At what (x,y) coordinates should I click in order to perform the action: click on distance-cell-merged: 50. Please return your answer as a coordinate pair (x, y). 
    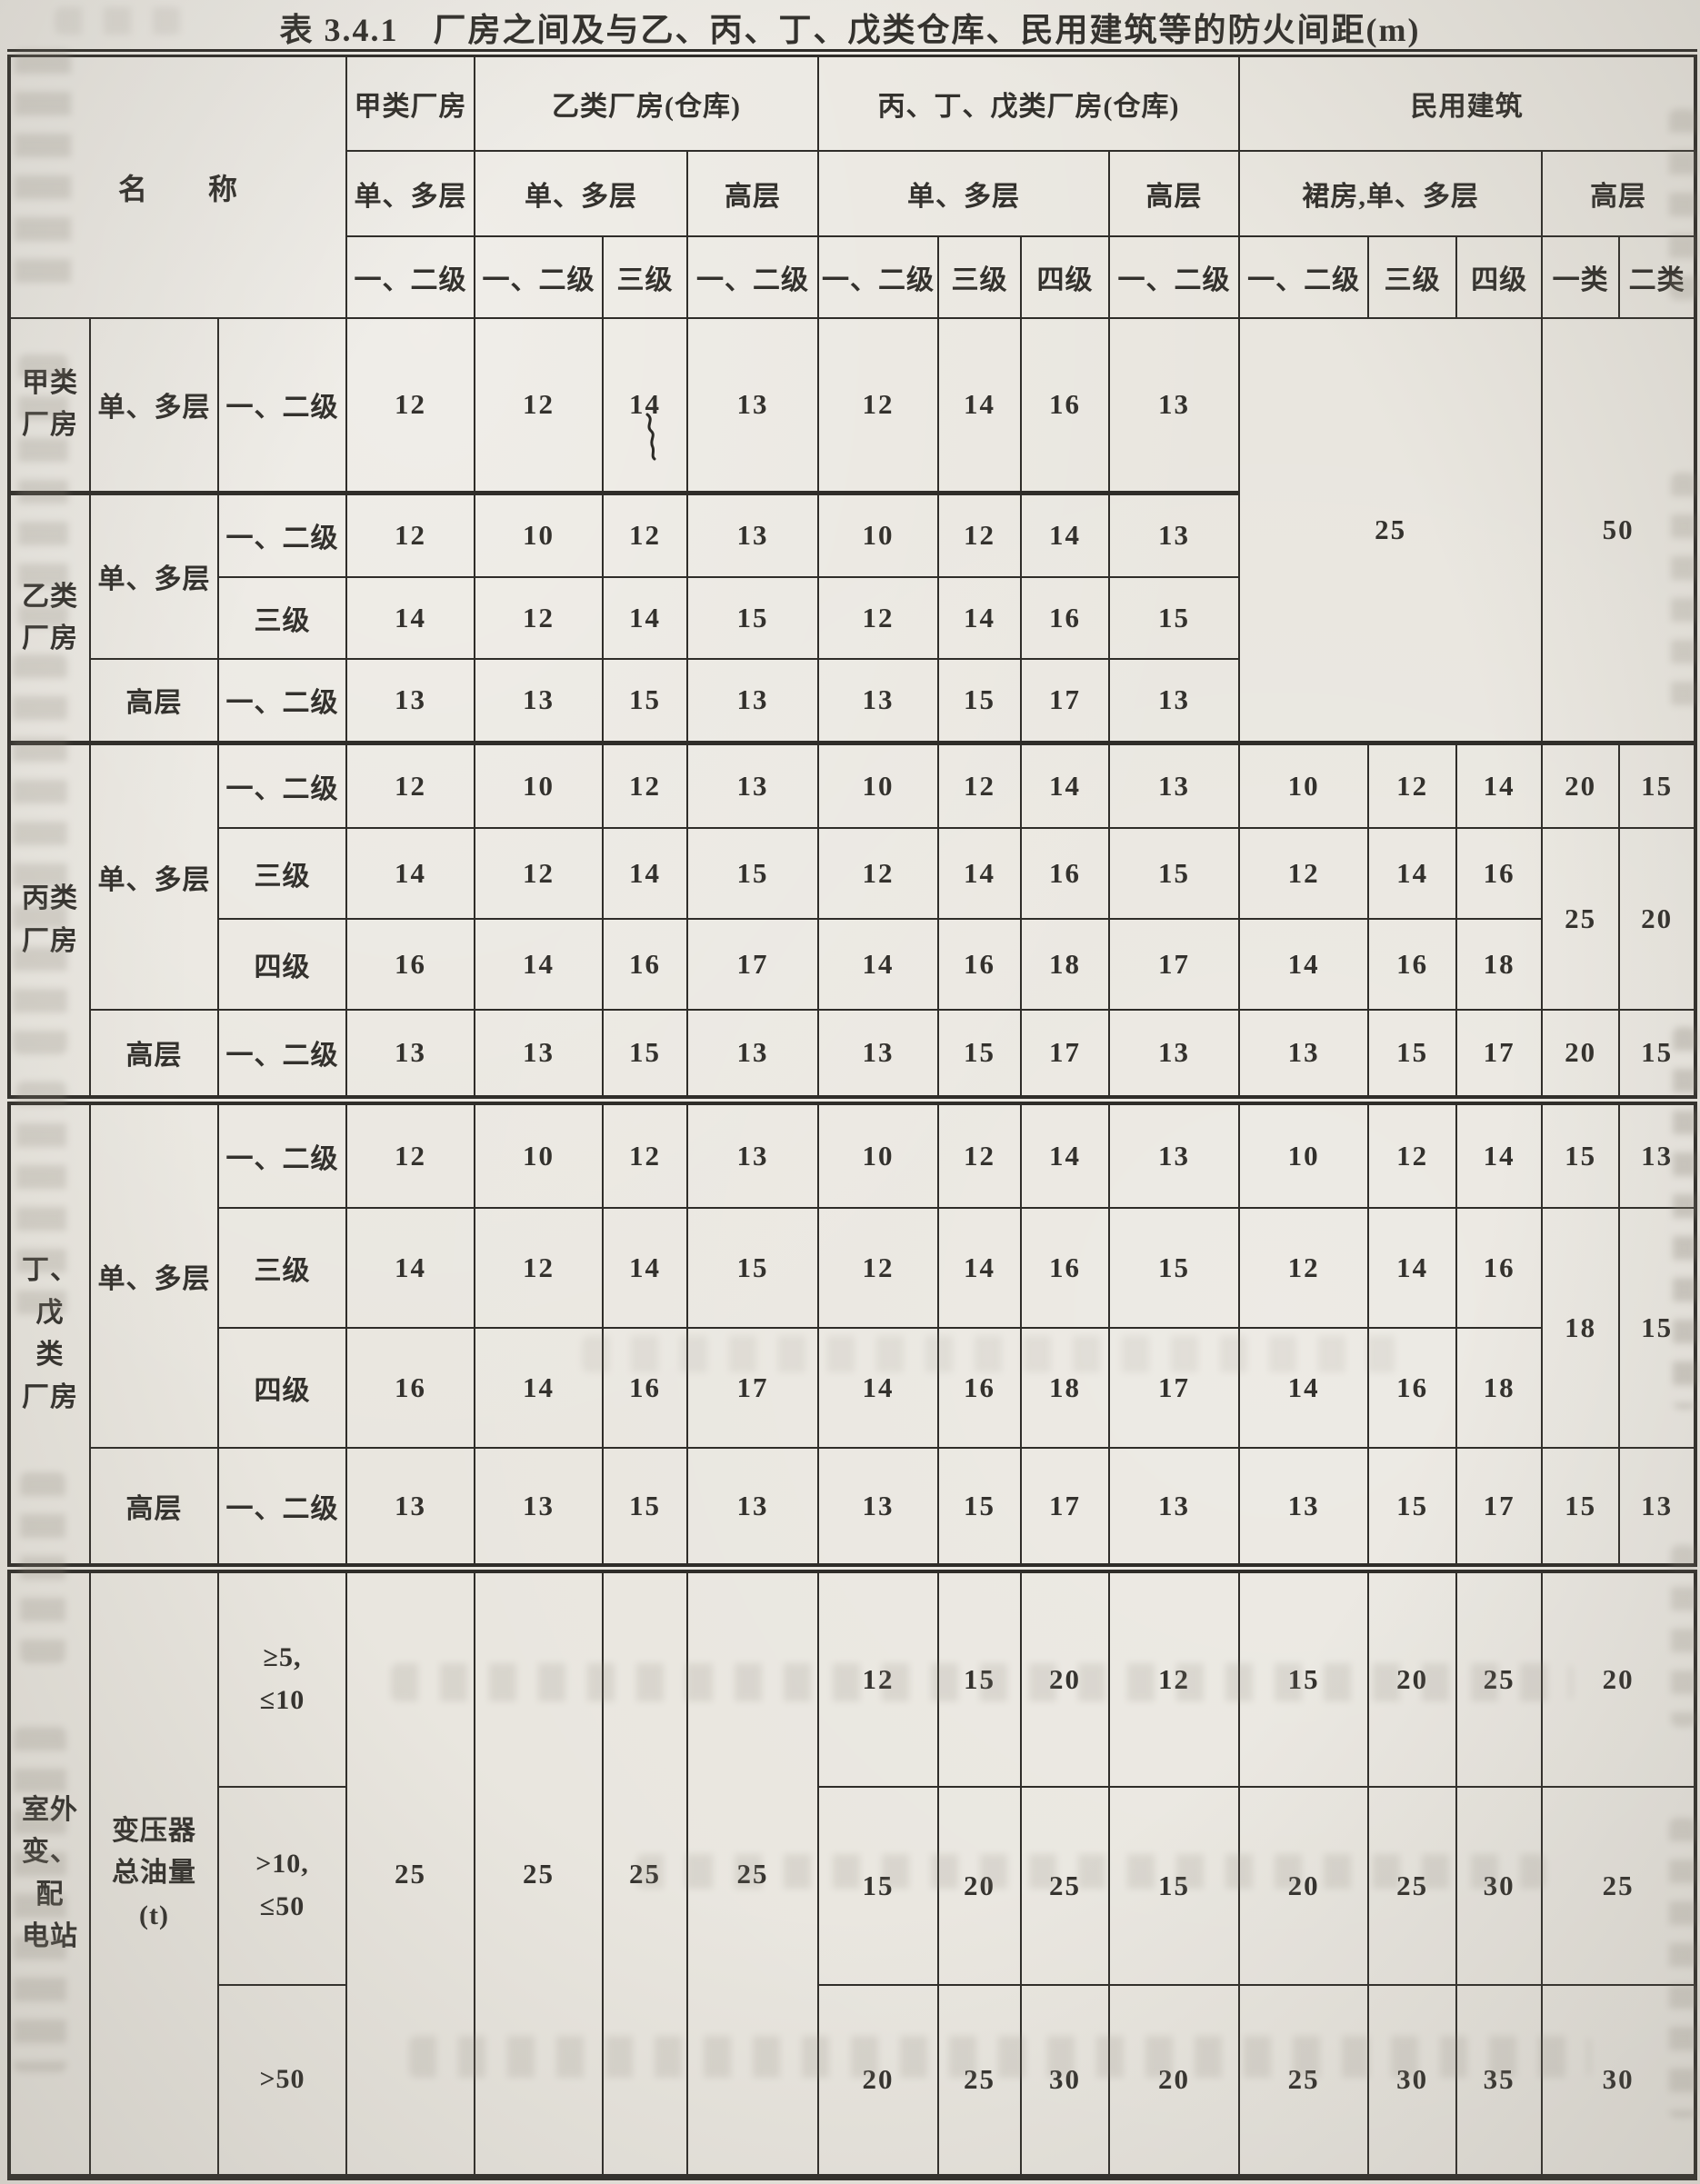
    Looking at the image, I should click on (1619, 530).